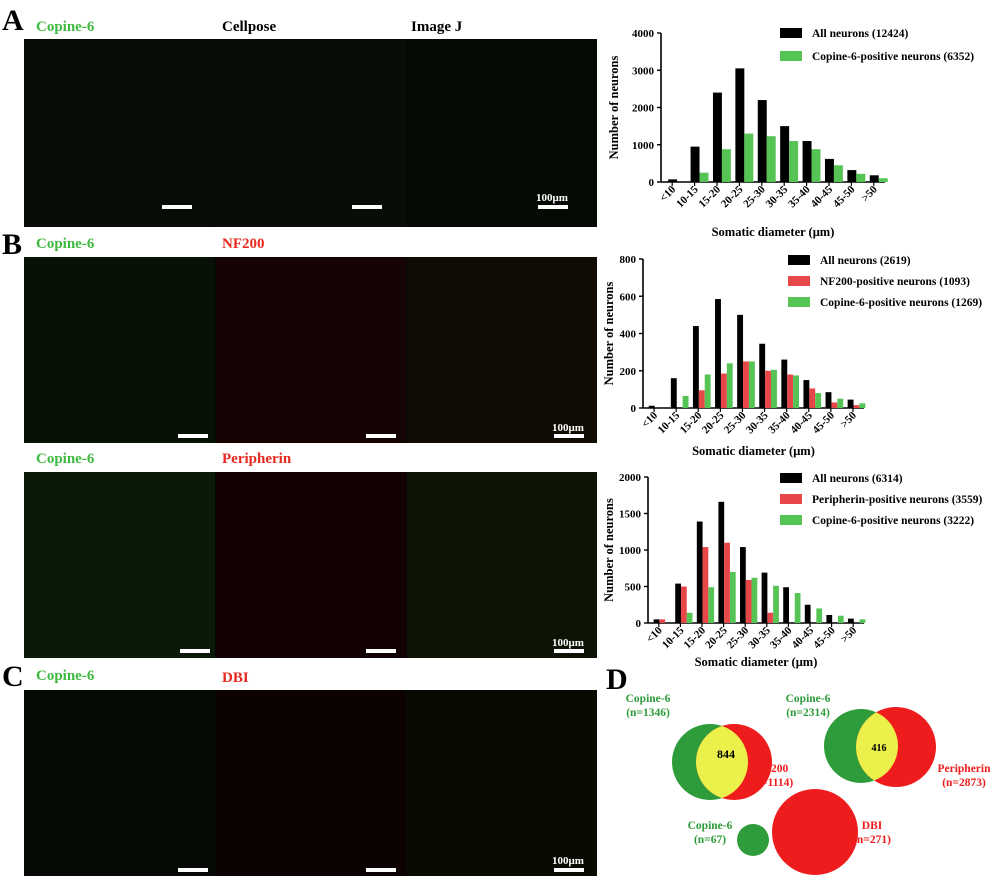 The image size is (1000, 878). I want to click on chart-b-peripherin-y-axis-label: Number of neurons, so click(609, 550).